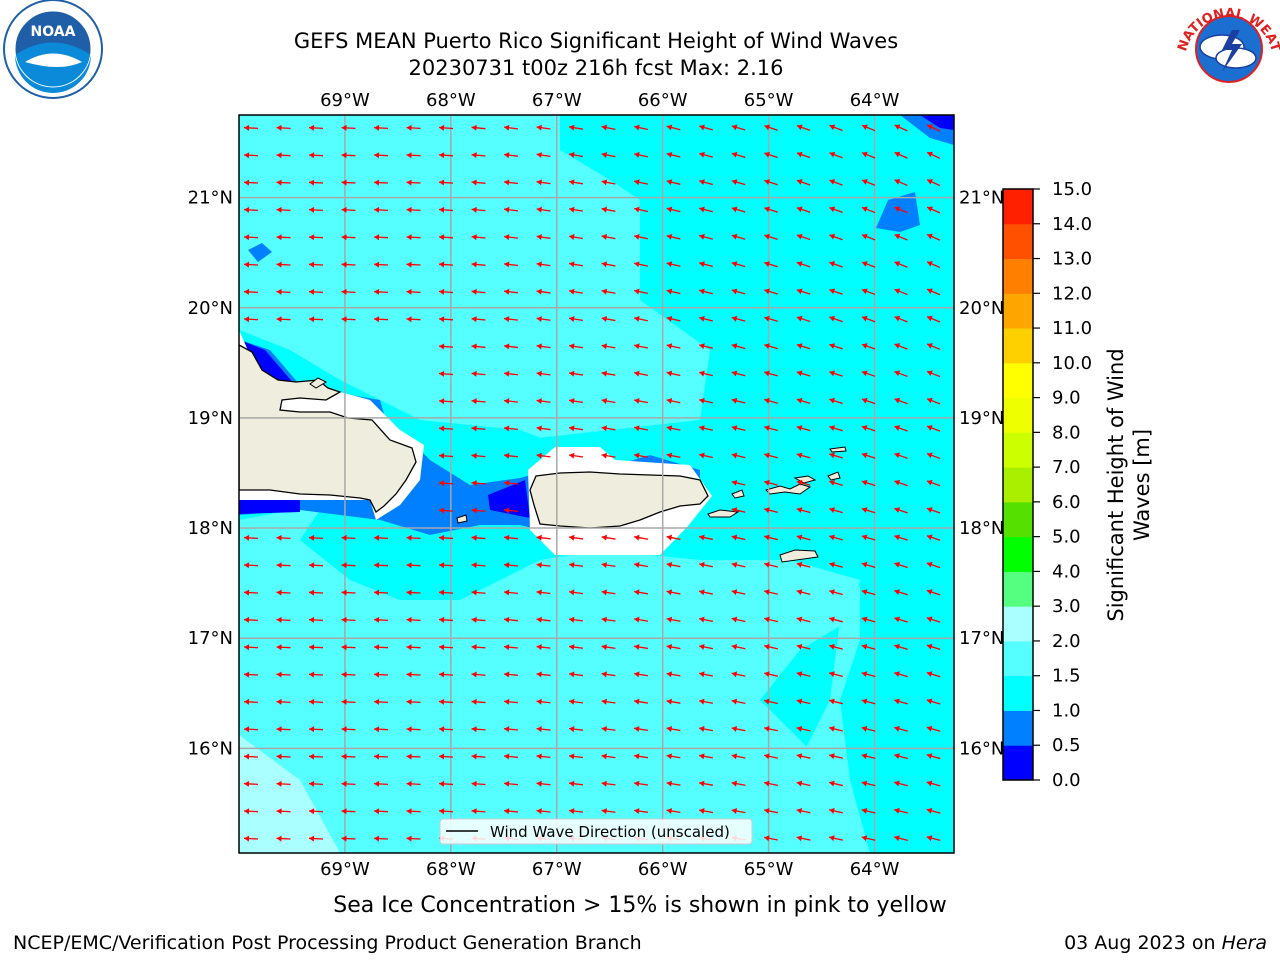  What do you see at coordinates (788, 489) in the screenshot?
I see `virgin-islands` at bounding box center [788, 489].